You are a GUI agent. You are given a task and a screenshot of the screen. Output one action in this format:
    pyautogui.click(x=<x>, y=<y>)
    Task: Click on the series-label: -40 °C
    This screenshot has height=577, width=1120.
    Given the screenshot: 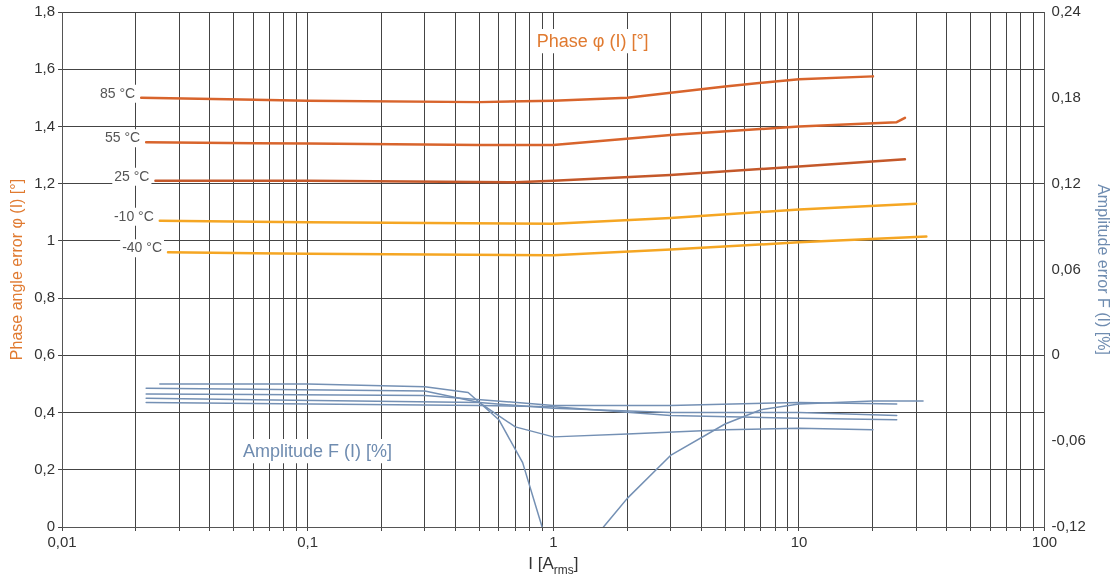 What is the action you would take?
    pyautogui.click(x=142, y=247)
    